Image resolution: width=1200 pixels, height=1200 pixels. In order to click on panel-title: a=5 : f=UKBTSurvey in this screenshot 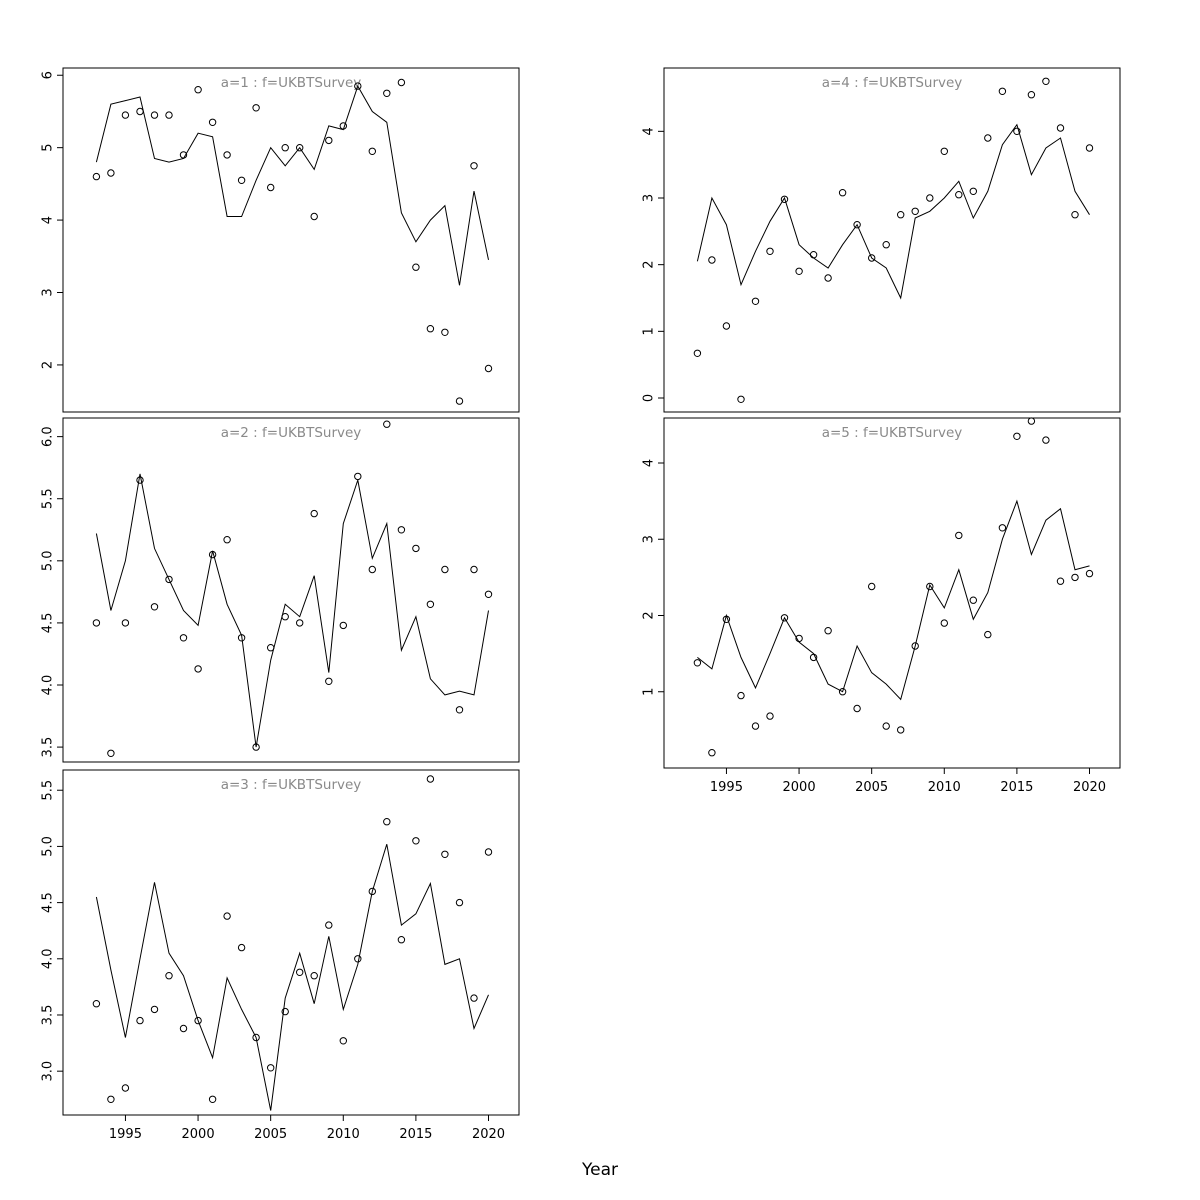, I will do `click(892, 433)`.